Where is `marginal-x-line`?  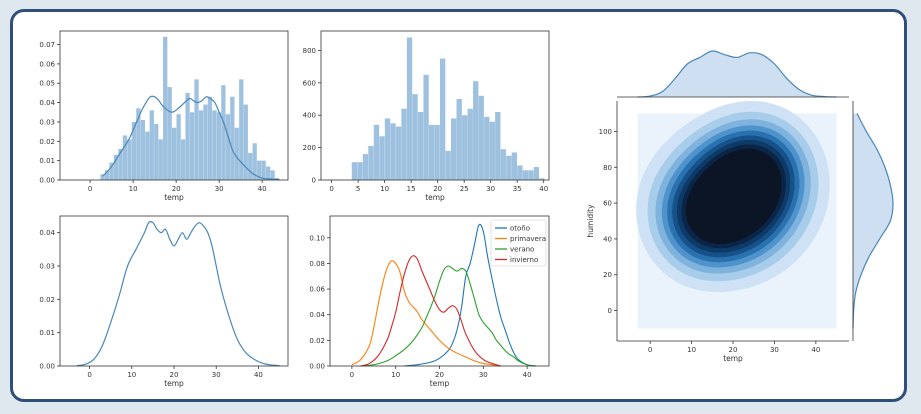
marginal-x-line is located at coordinates (737, 74).